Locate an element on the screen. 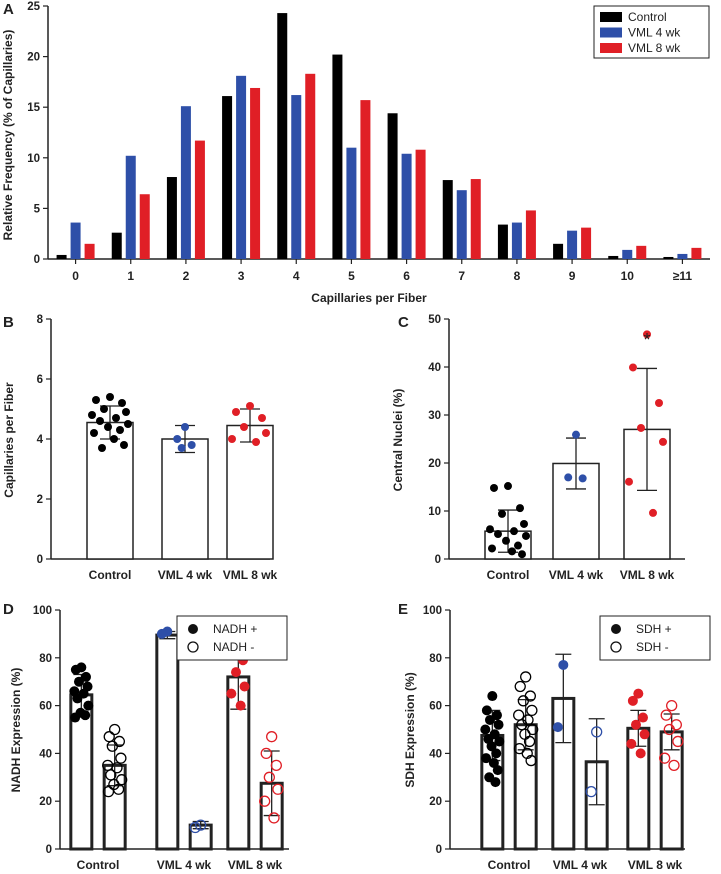 The image size is (721, 874). panel-letter-c: C is located at coordinates (403, 322).